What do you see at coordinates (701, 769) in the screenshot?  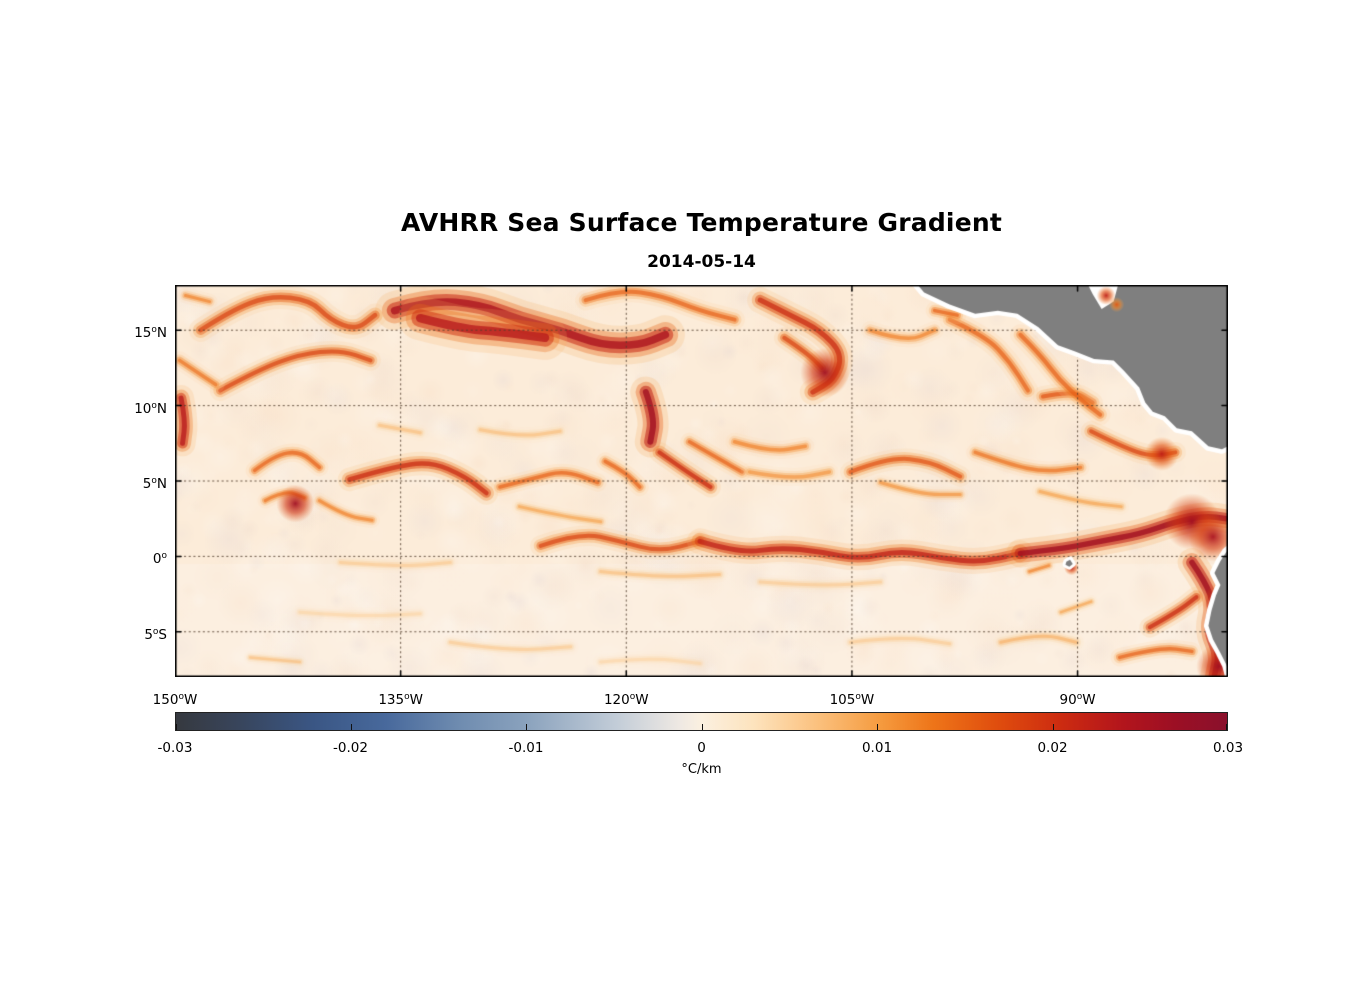 I see `colorbar-unit-label: °C/km` at bounding box center [701, 769].